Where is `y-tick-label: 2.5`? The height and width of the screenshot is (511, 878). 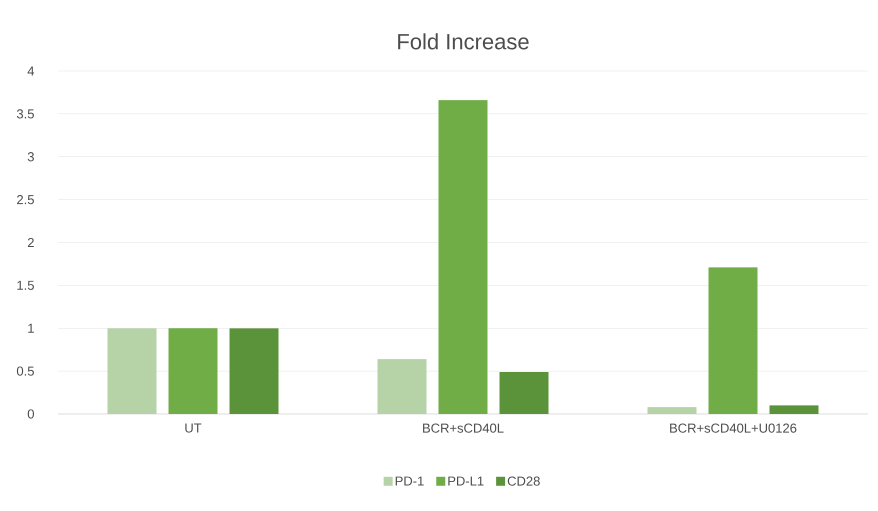
y-tick-label: 2.5 is located at coordinates (25, 199).